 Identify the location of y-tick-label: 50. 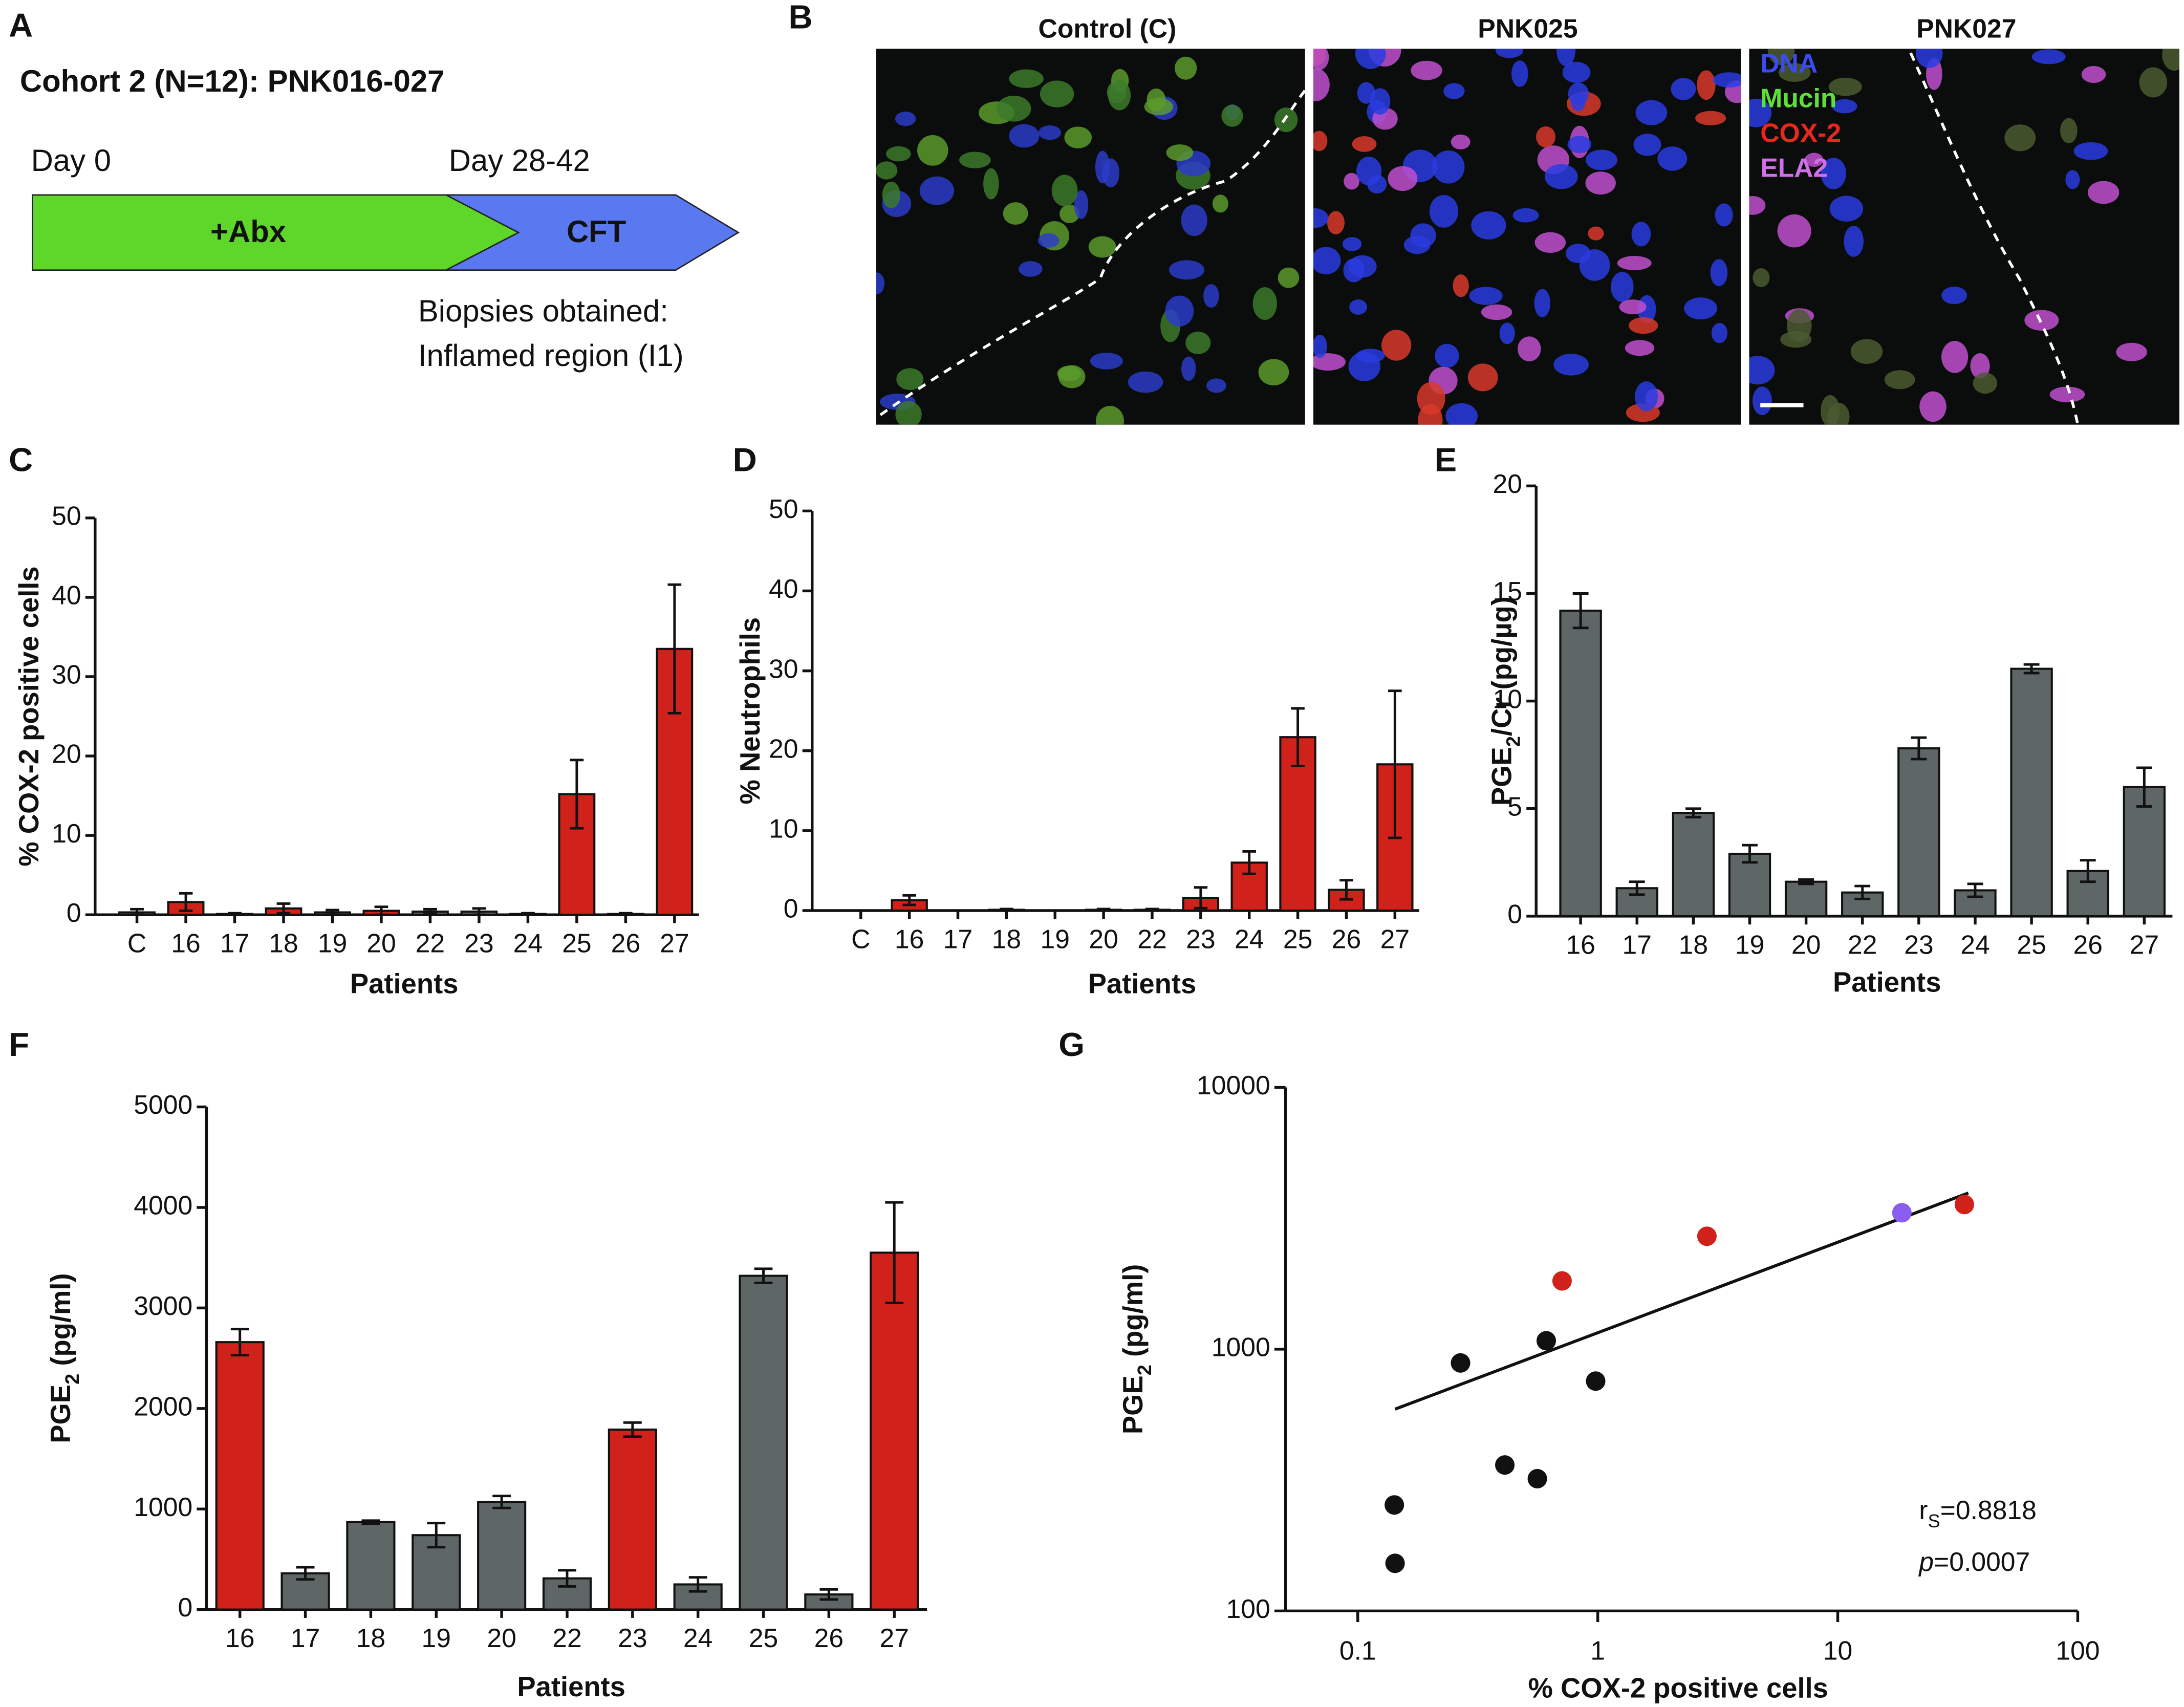
(783, 509).